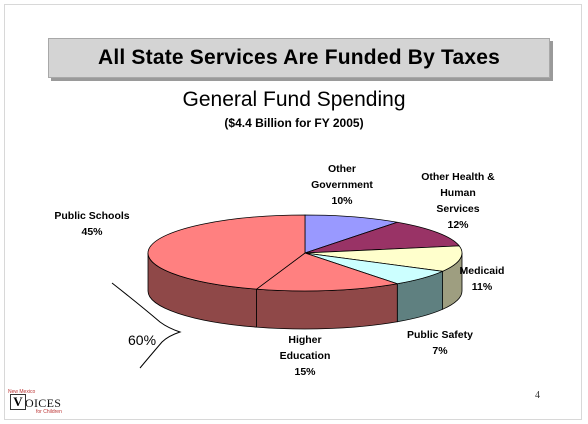 The height and width of the screenshot is (424, 588). What do you see at coordinates (142, 340) in the screenshot?
I see `brace-label: 60%` at bounding box center [142, 340].